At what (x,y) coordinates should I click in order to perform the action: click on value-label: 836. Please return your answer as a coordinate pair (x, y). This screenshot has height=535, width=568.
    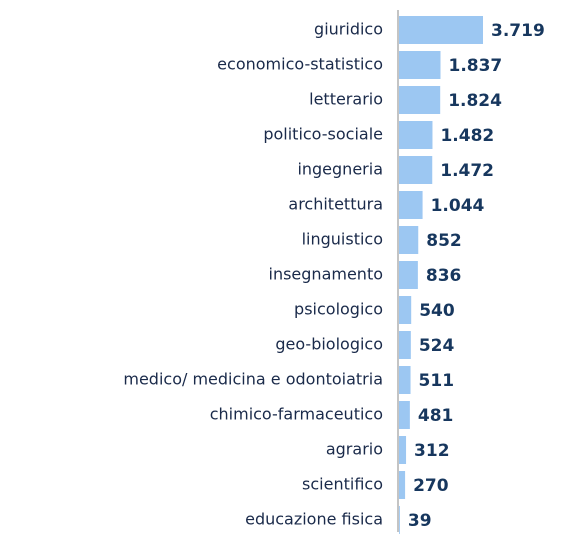
    Looking at the image, I should click on (444, 276).